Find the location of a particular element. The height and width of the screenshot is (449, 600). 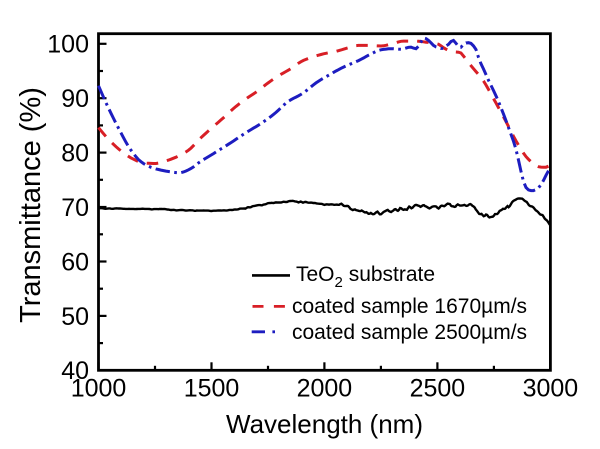

svg-text: 90 is located at coordinates (75, 99).